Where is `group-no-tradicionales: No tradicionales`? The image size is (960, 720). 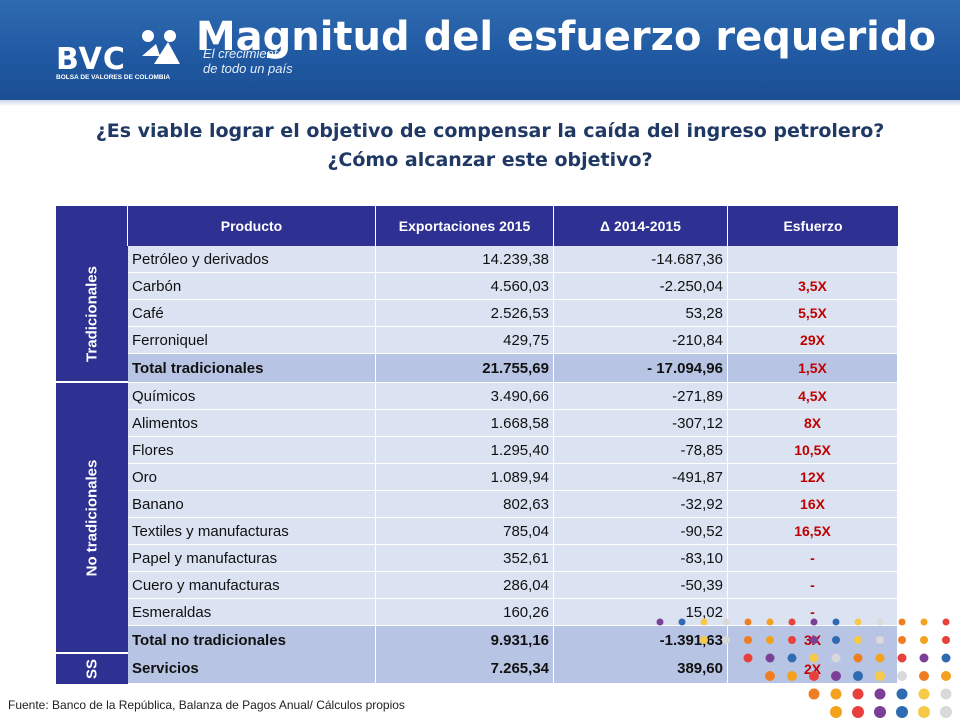 group-no-tradicionales: No tradicionales is located at coordinates (92, 518).